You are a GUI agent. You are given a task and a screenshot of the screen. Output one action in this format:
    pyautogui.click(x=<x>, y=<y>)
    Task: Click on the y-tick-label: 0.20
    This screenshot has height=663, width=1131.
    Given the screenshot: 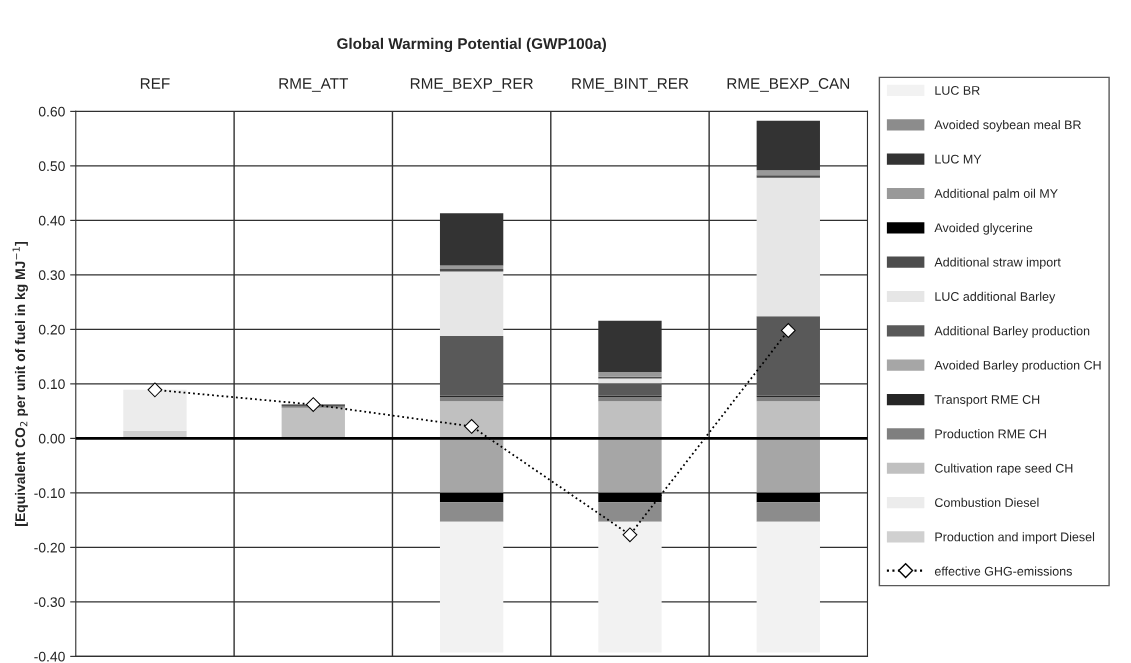 What is the action you would take?
    pyautogui.click(x=51, y=329)
    